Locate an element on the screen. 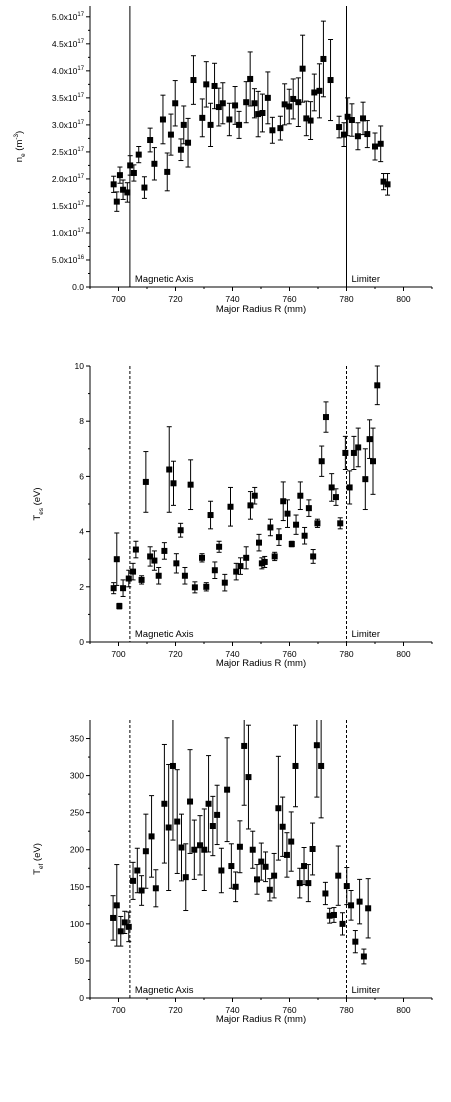  y-tick-label: 5.0x1016 is located at coordinates (68, 260).